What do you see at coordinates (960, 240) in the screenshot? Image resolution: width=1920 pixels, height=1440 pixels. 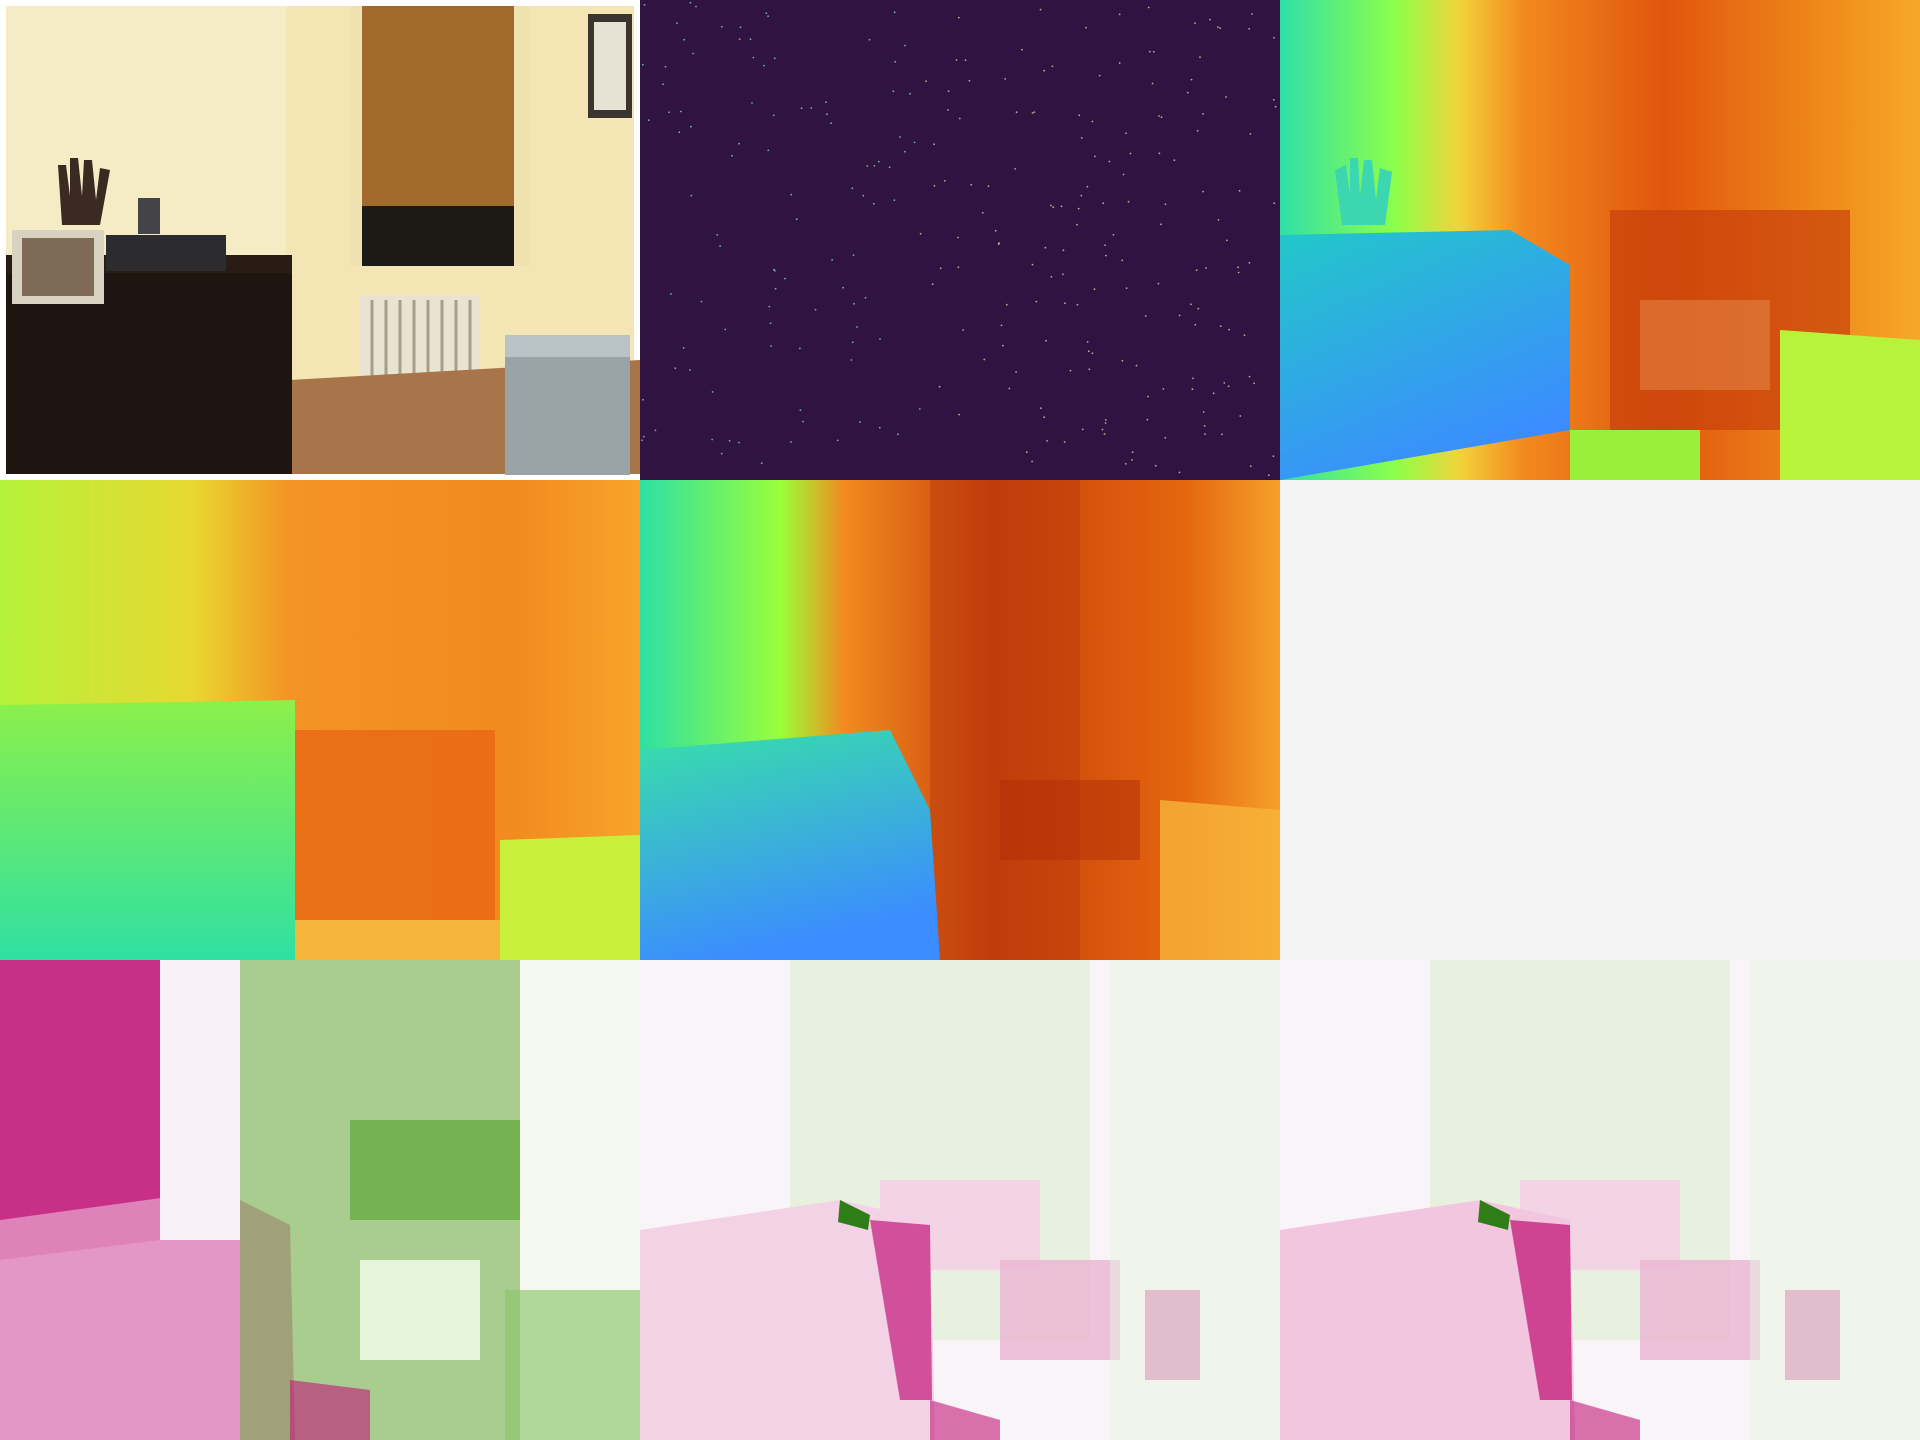 I see `sparse-depth-panel` at bounding box center [960, 240].